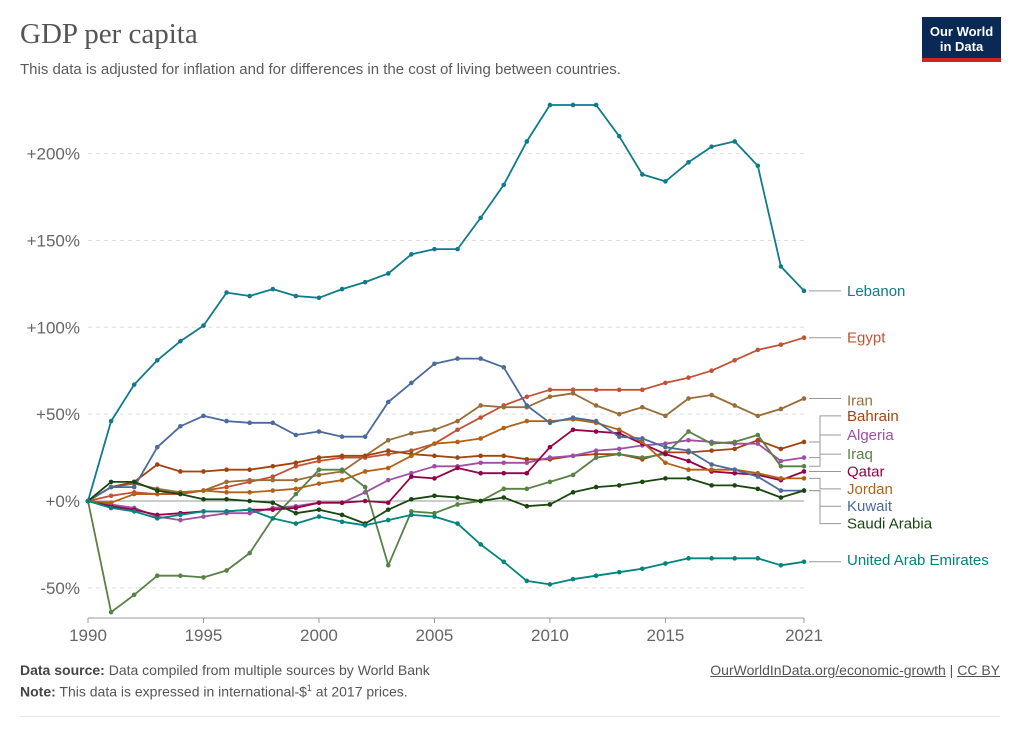  What do you see at coordinates (60, 588) in the screenshot?
I see `y-tick-label: -50%` at bounding box center [60, 588].